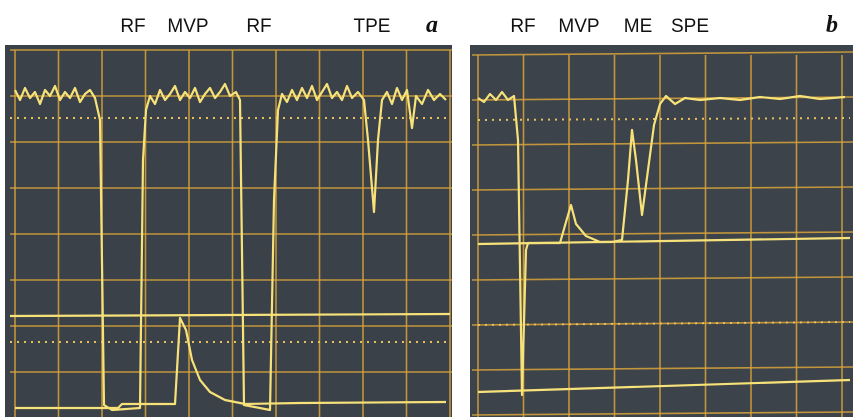  What do you see at coordinates (230, 315) in the screenshot?
I see `trace-a-base` at bounding box center [230, 315].